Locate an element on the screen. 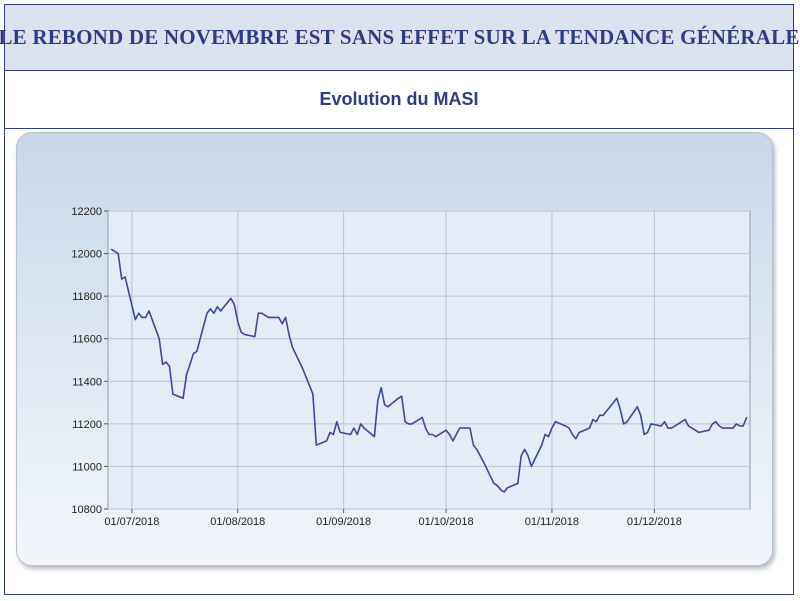 The width and height of the screenshot is (800, 601). y-tick-label: 11400 is located at coordinates (87, 382).